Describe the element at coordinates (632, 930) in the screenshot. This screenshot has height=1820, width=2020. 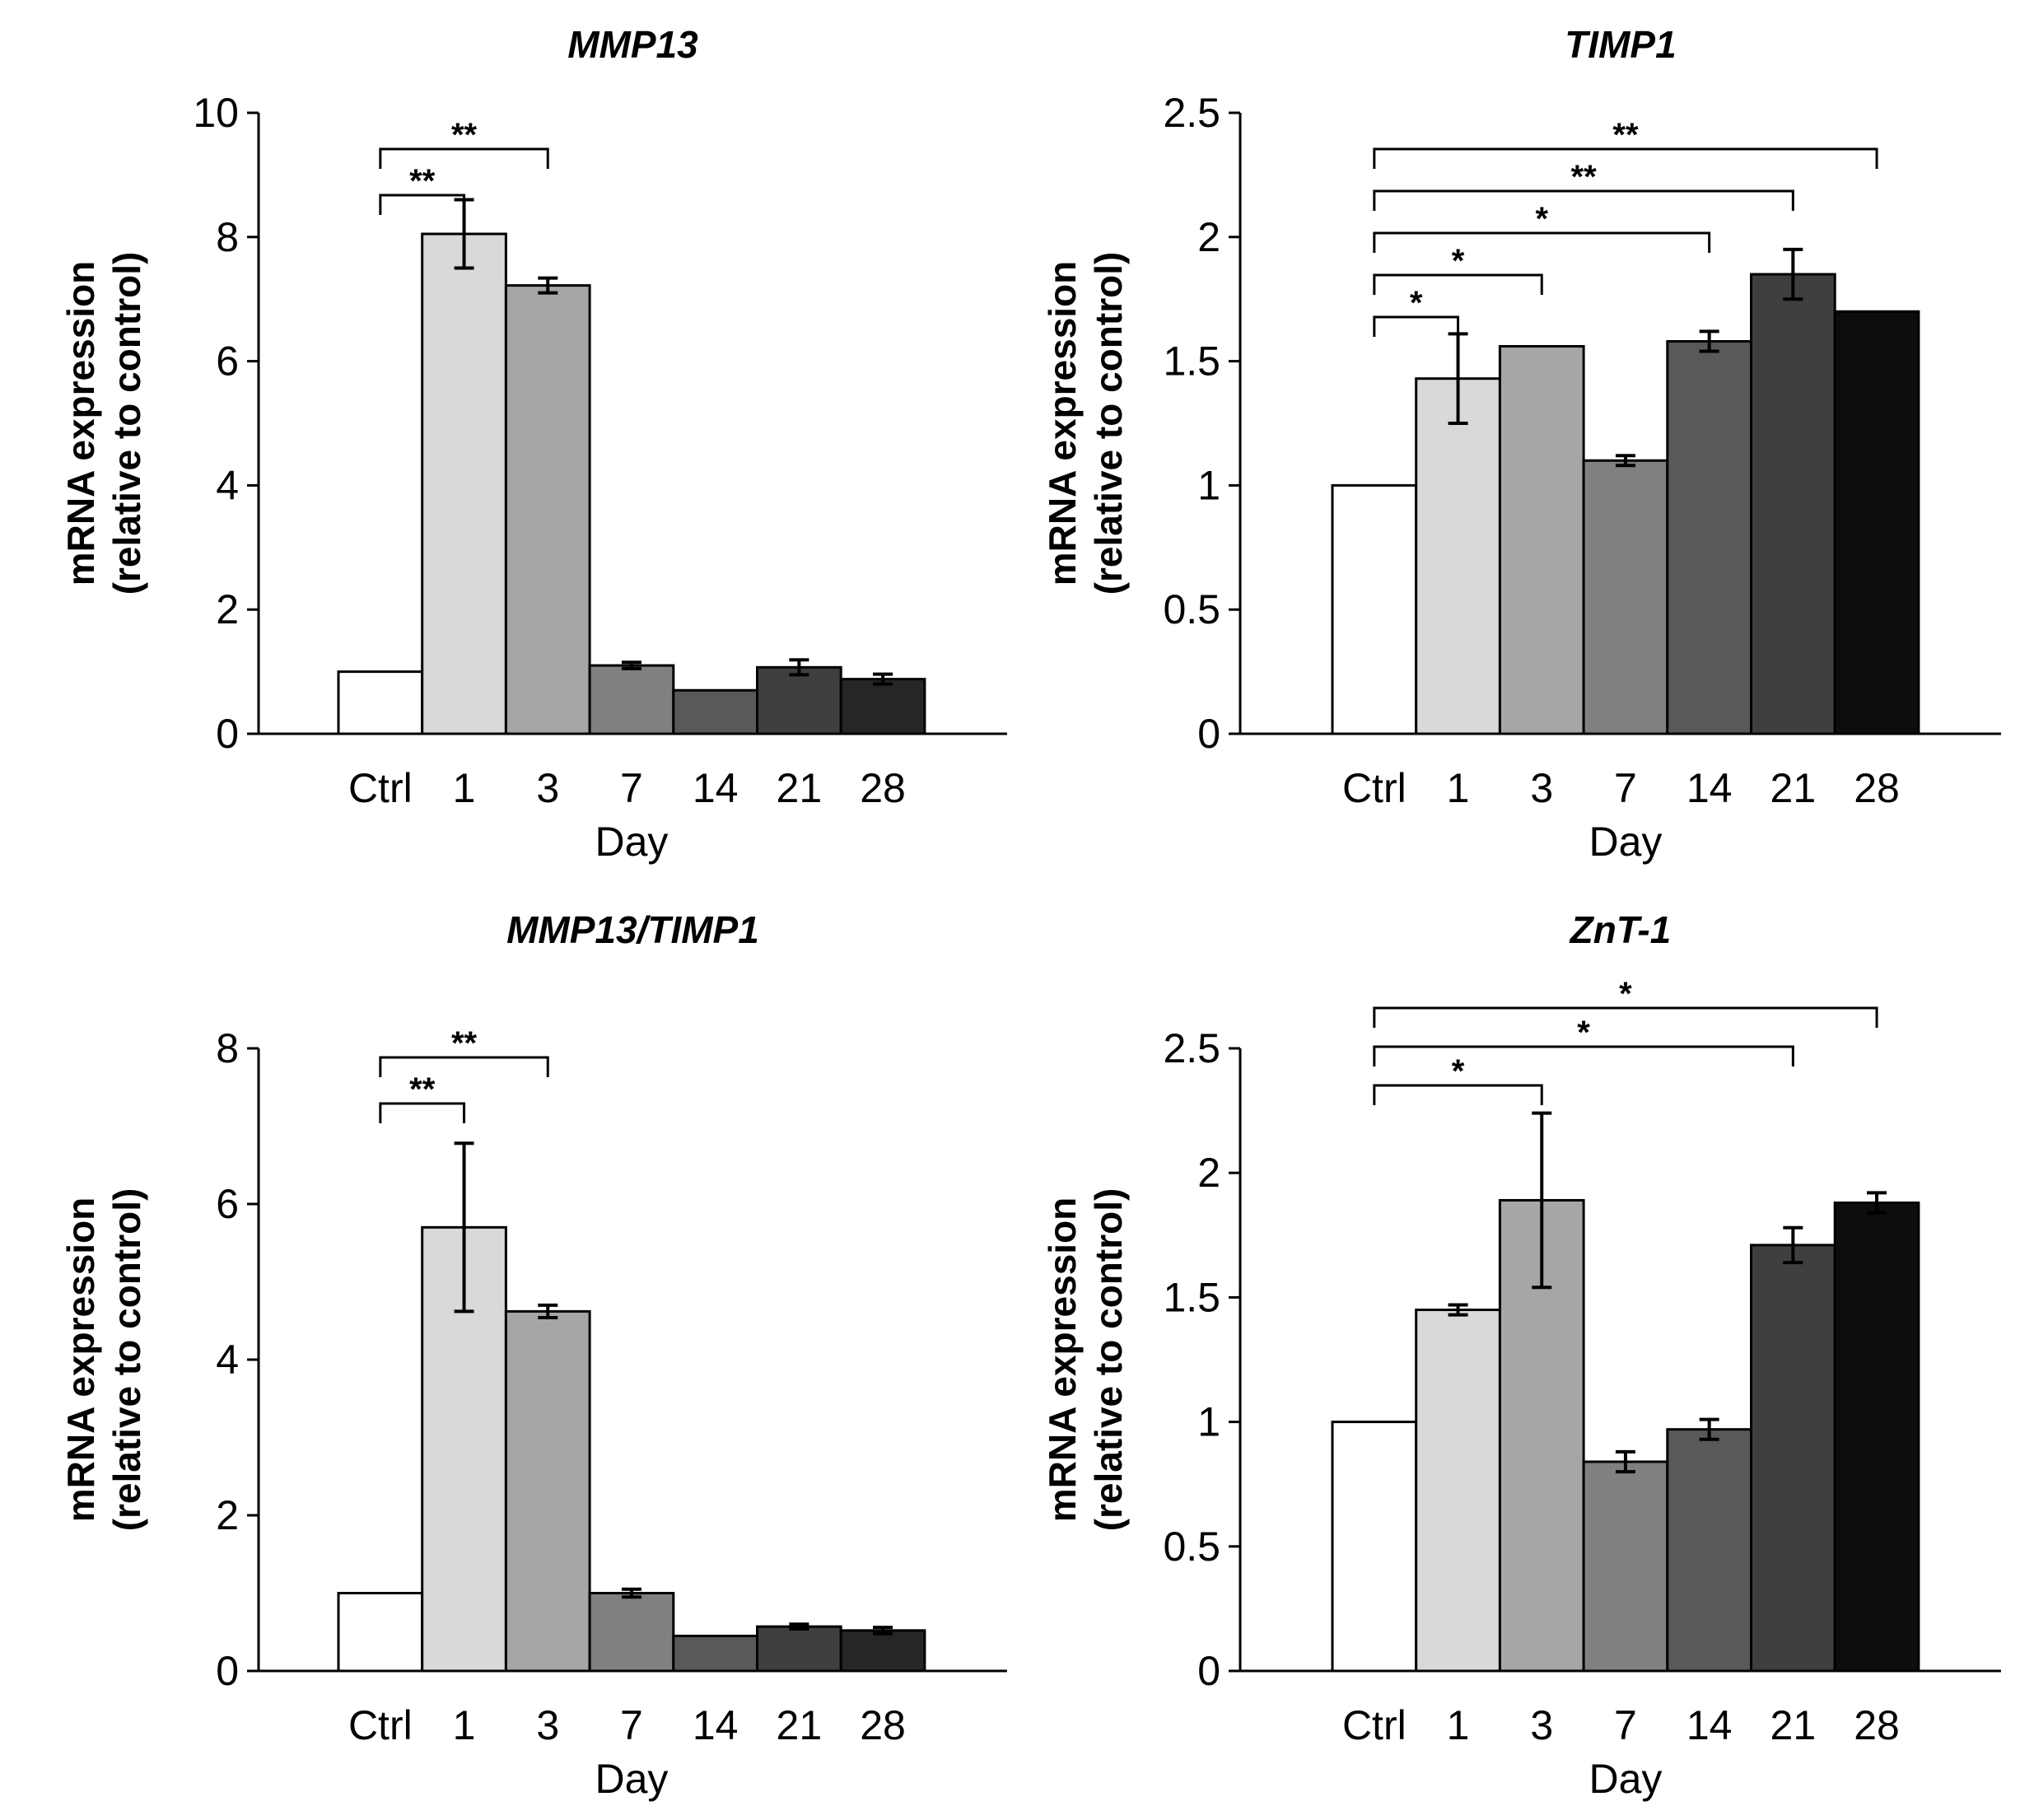
I see `chart-title: MMP13/TIMP1` at that location.